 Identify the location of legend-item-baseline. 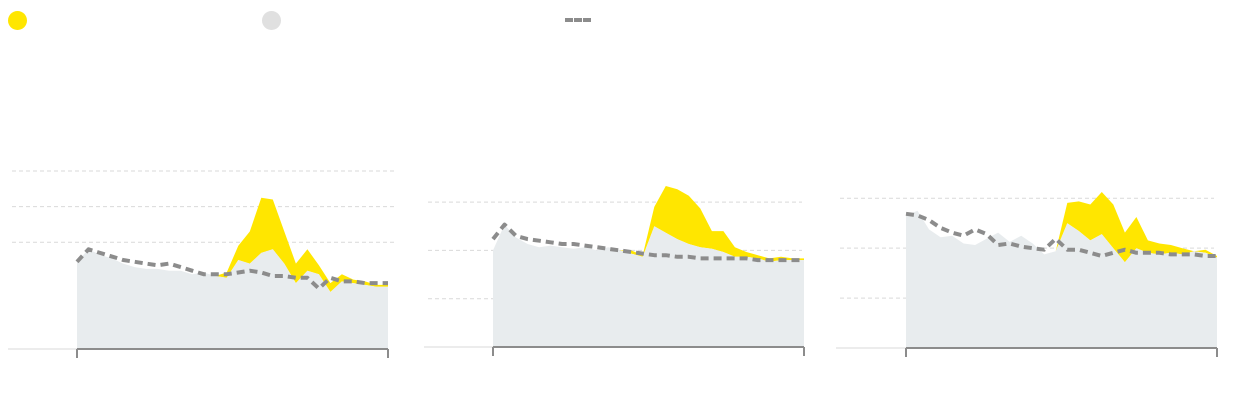
(275, 20).